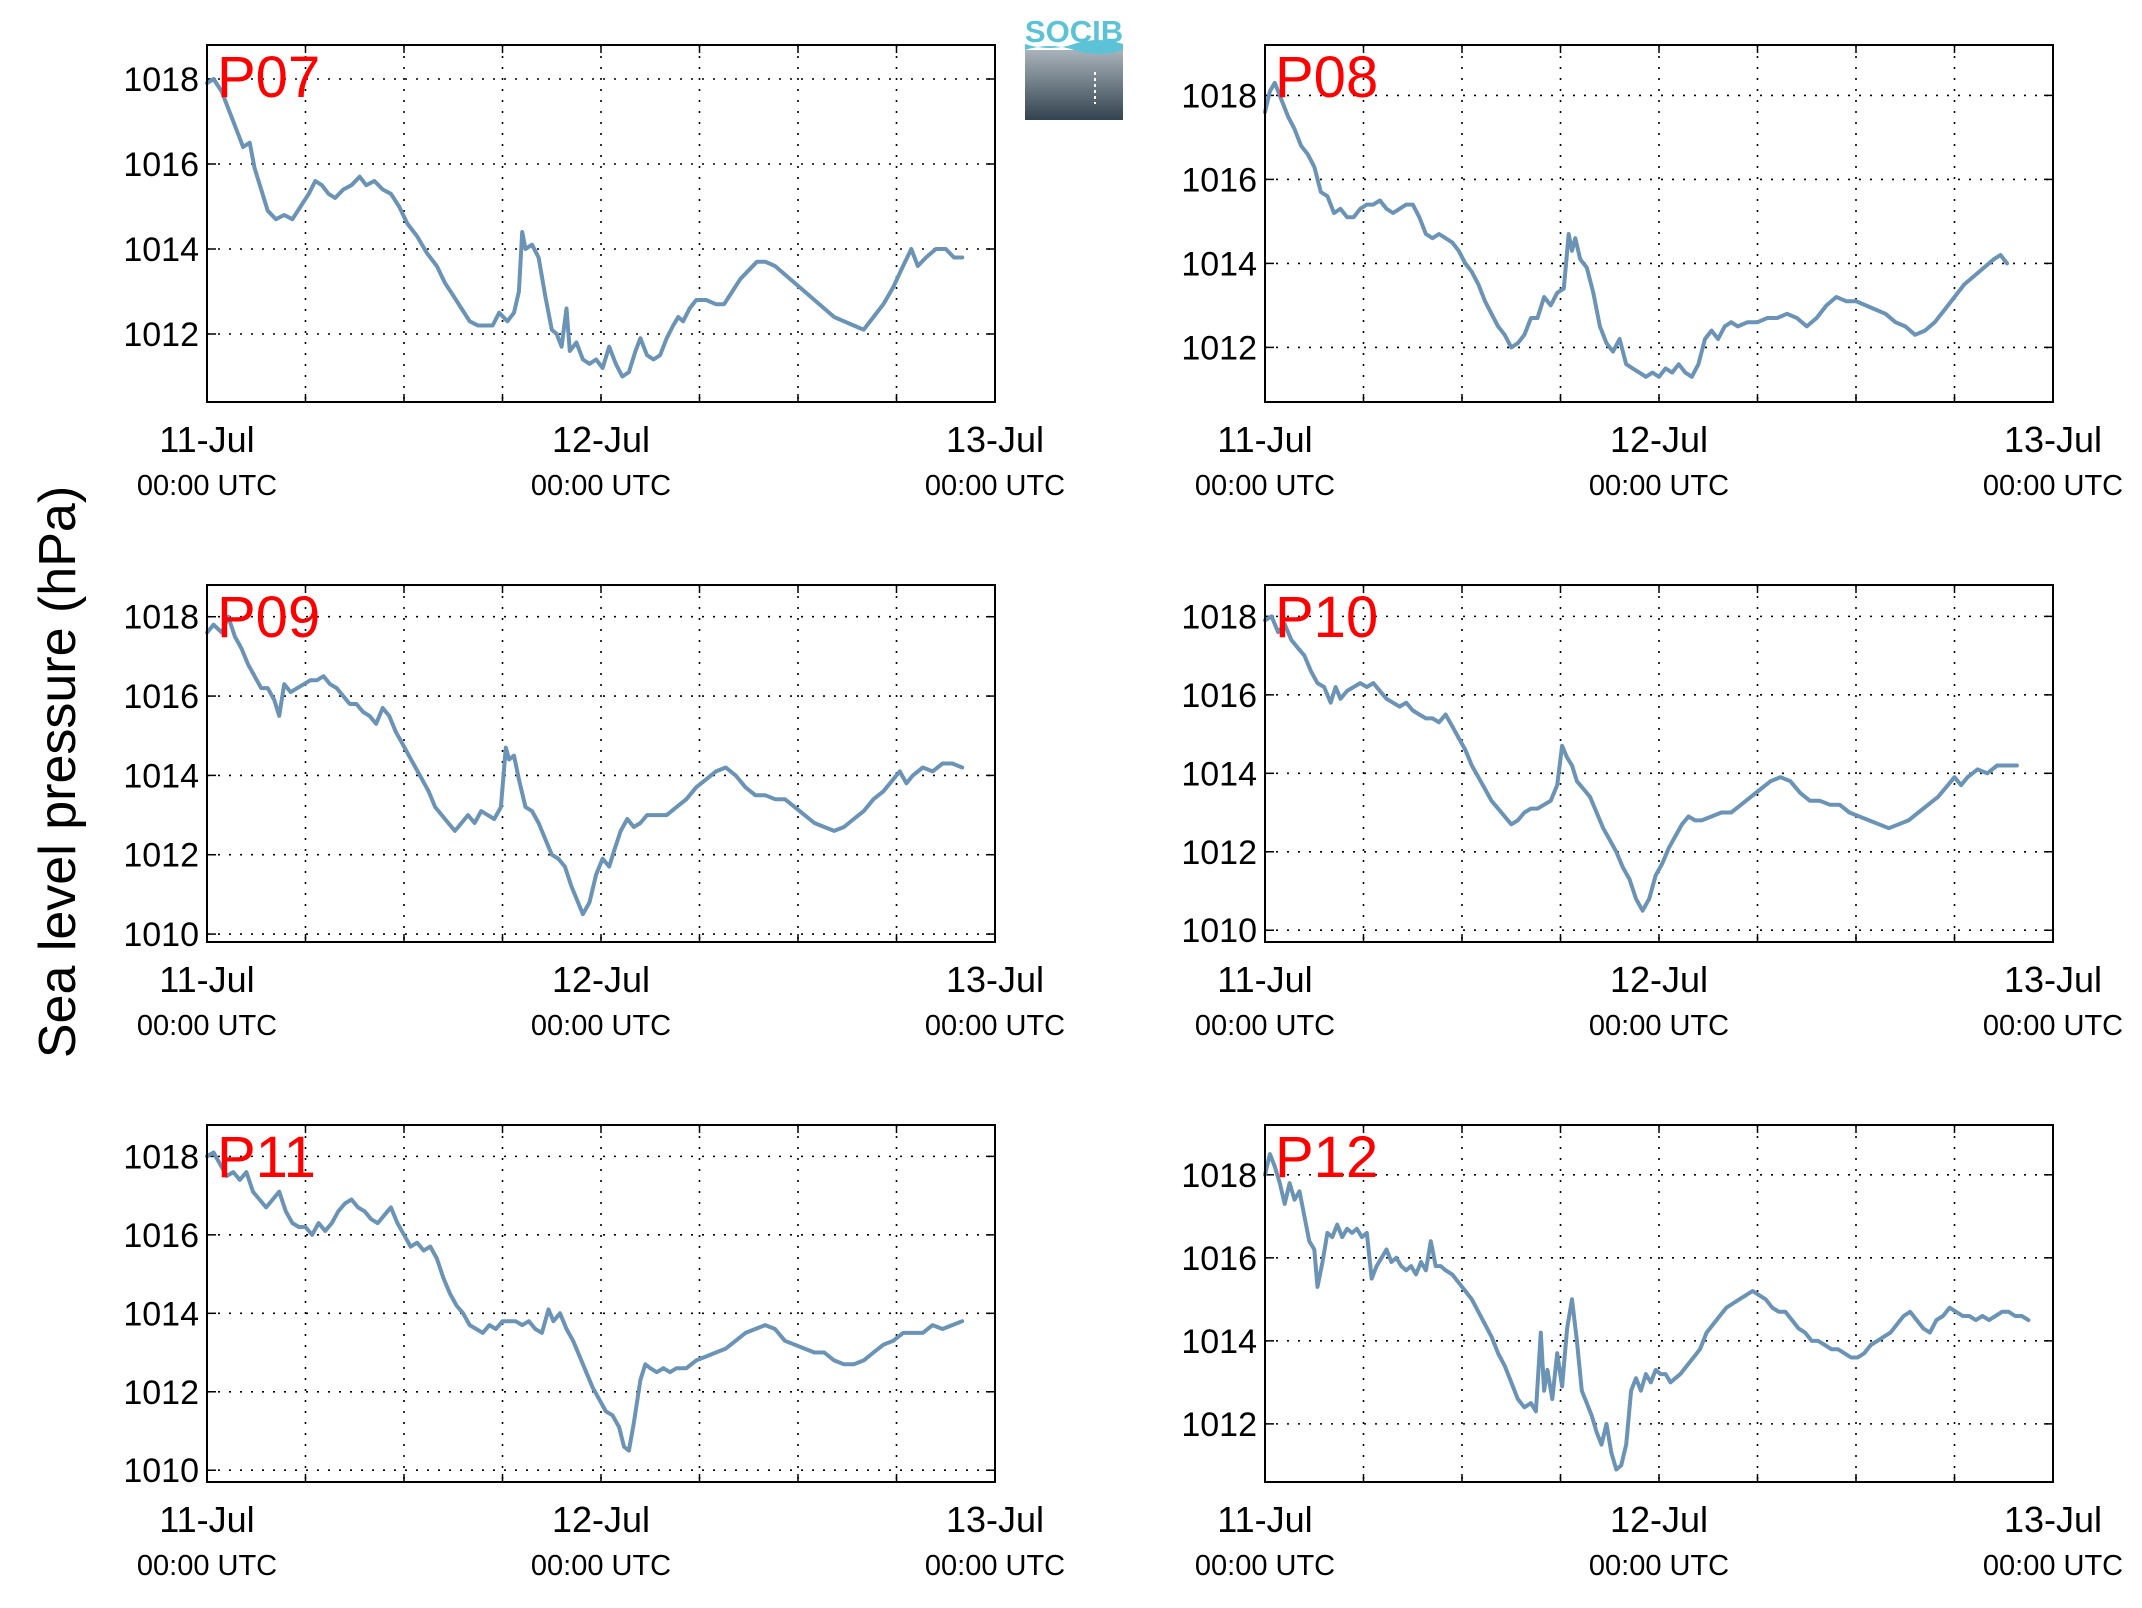 Image resolution: width=2142 pixels, height=1608 pixels. What do you see at coordinates (268, 77) in the screenshot?
I see `station-label: P07` at bounding box center [268, 77].